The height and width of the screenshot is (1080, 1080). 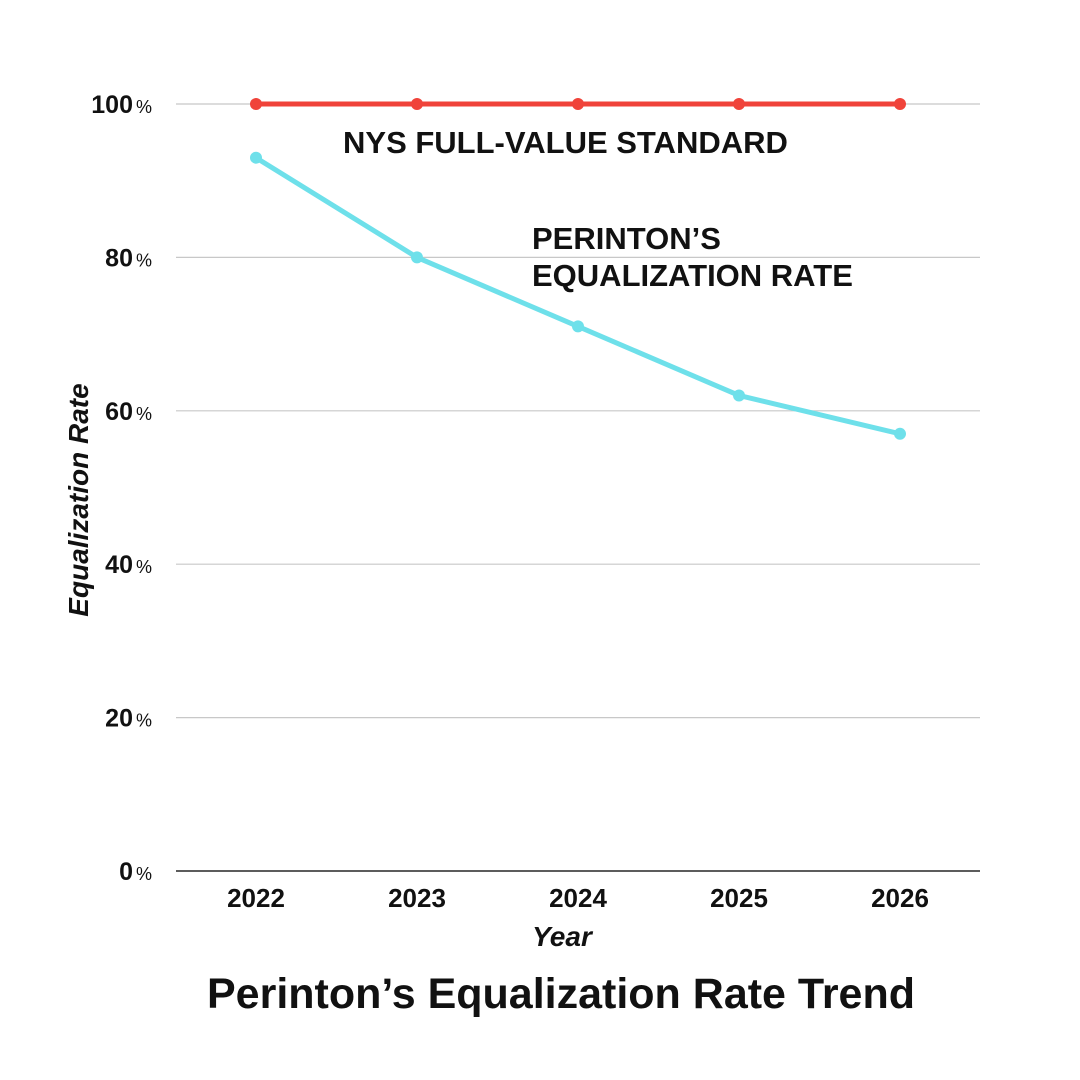 I want to click on y-tick-label-0: 0%, so click(x=135, y=872).